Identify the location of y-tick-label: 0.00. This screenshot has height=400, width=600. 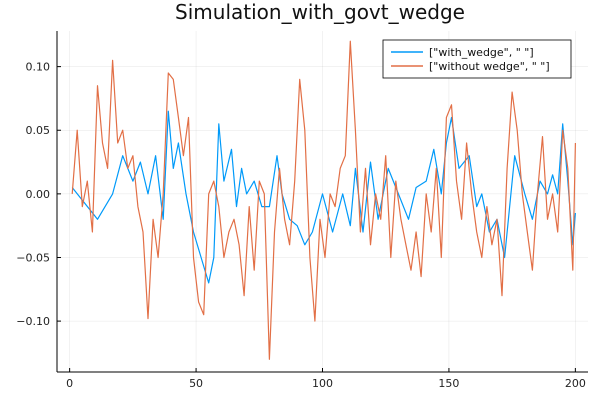
(38, 194).